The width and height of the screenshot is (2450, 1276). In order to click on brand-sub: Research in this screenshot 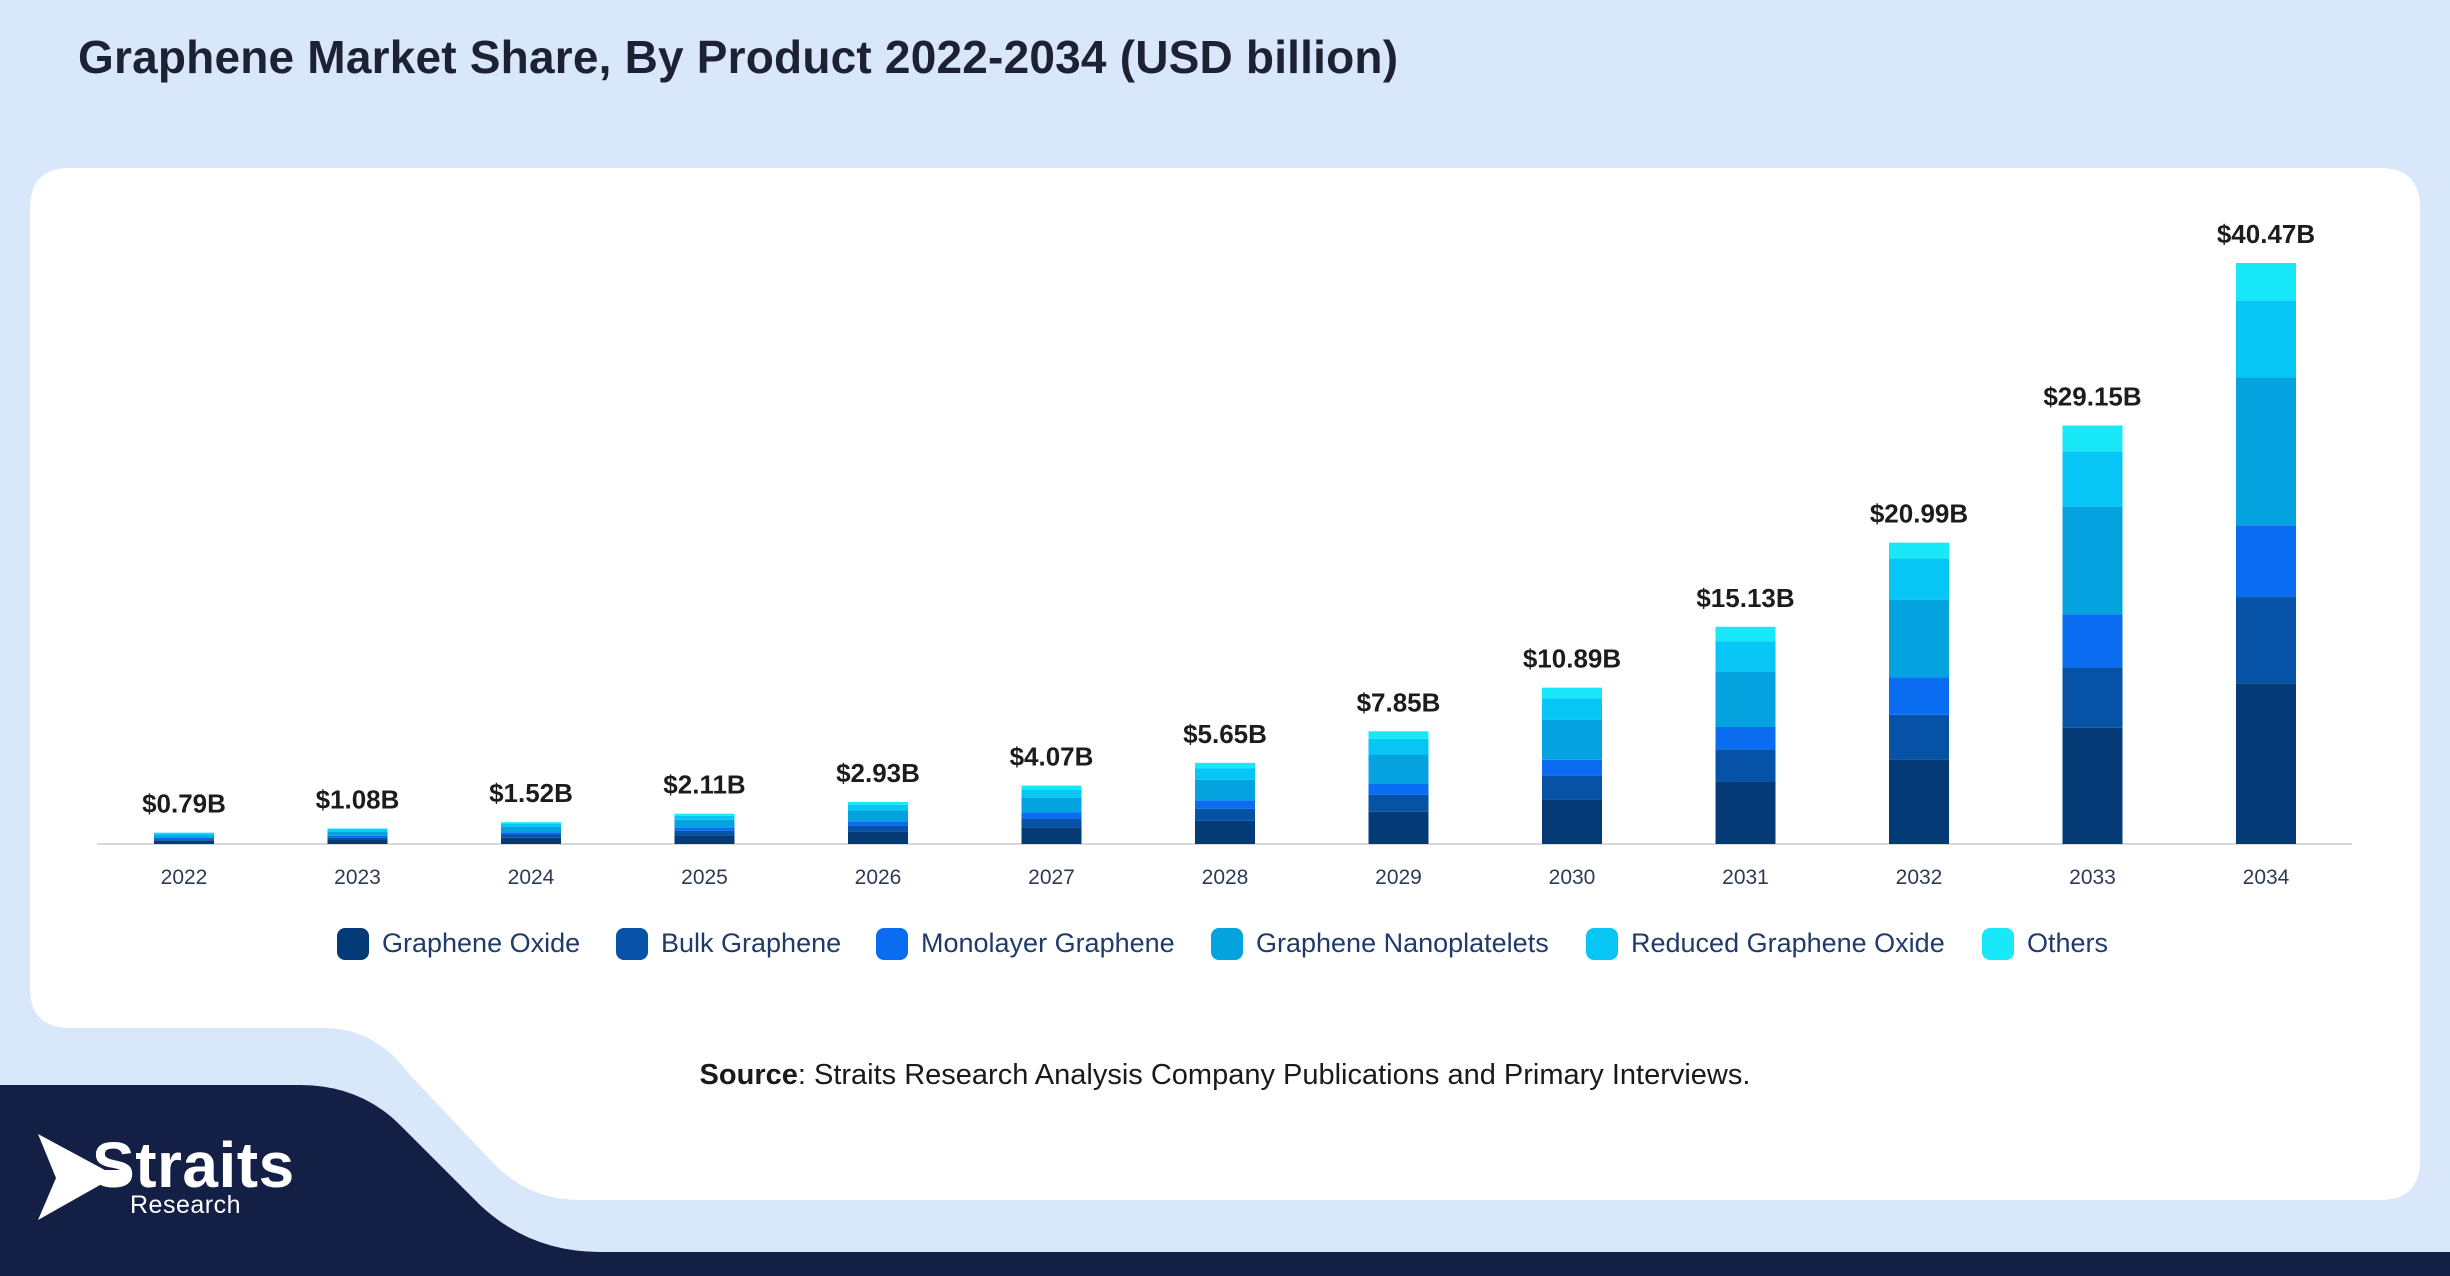, I will do `click(185, 1205)`.